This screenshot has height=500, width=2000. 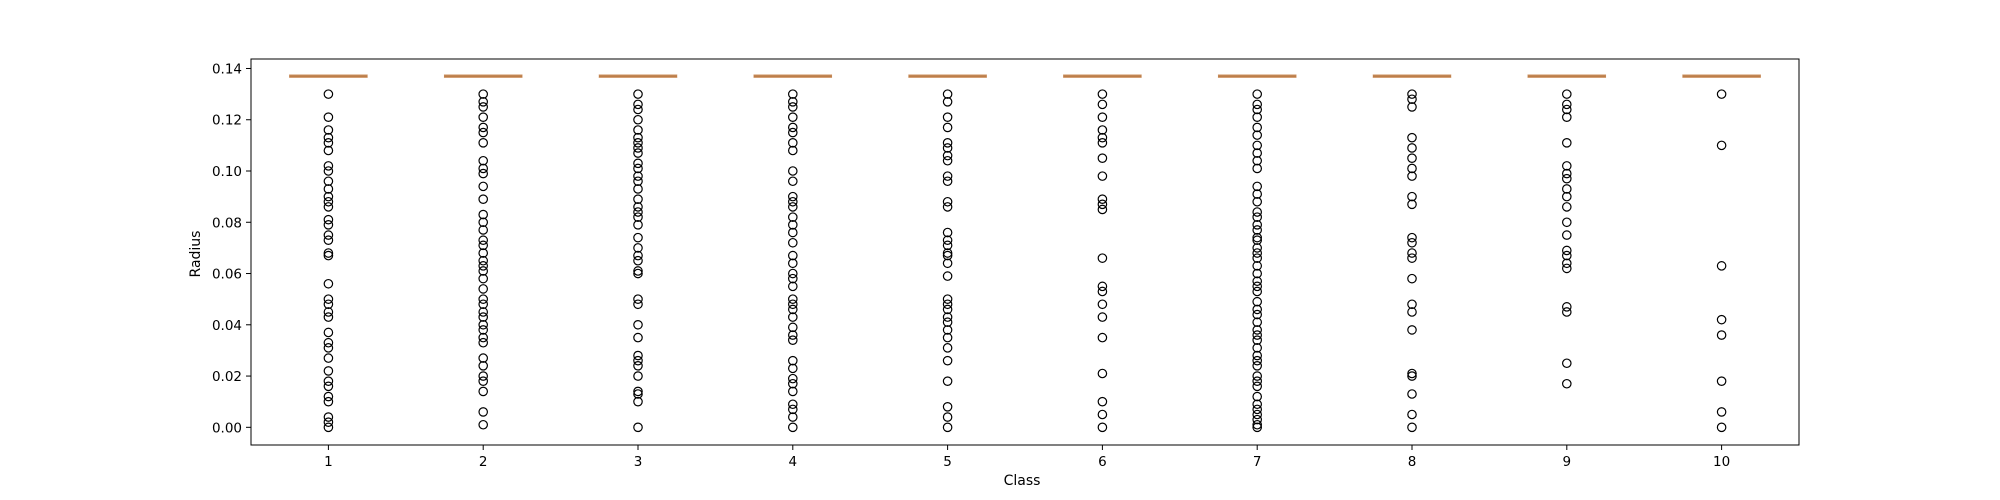 What do you see at coordinates (227, 172) in the screenshot?
I see `y-tick-label: 0.10` at bounding box center [227, 172].